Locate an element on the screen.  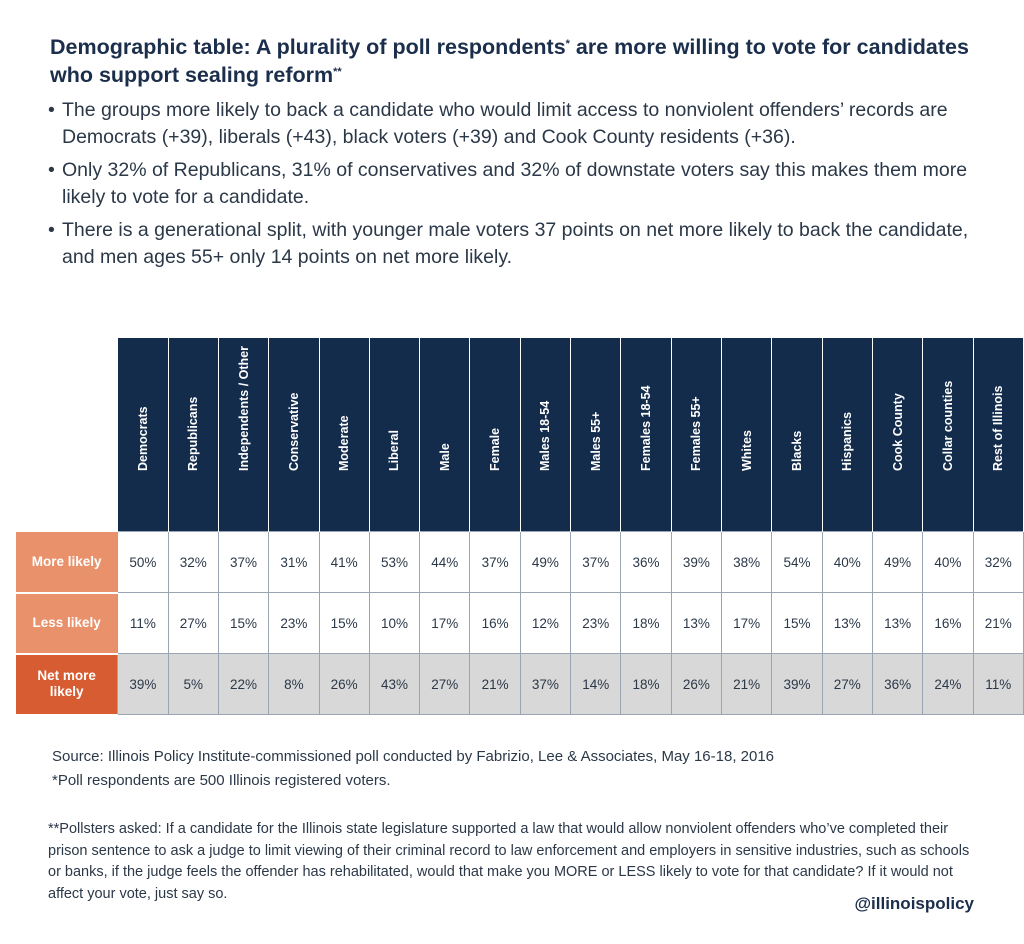
column-header-label: Independents / Other is located at coordinates (243, 408).